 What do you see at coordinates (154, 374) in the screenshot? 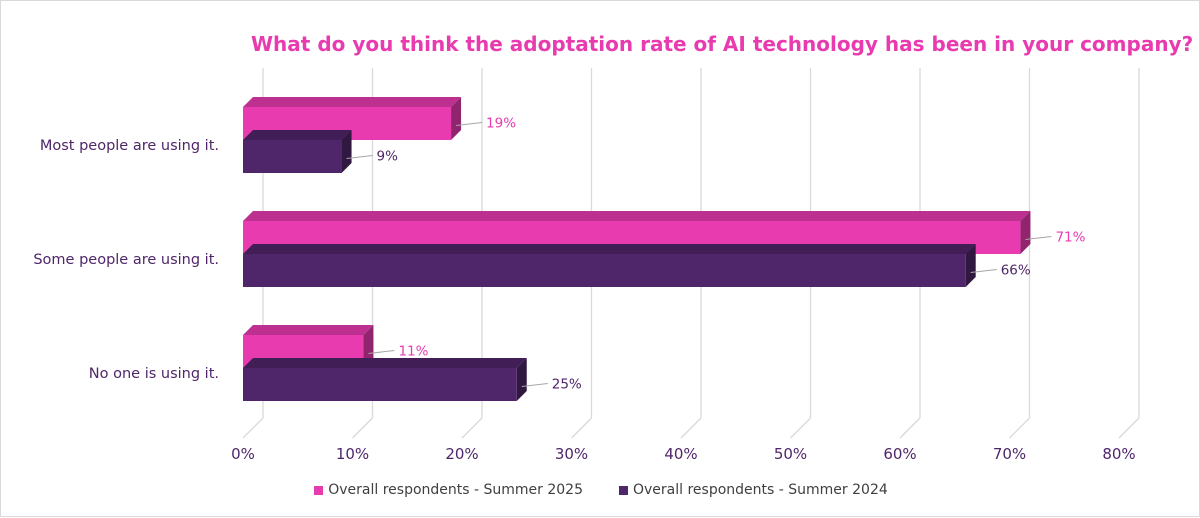
I see `category-label: No one is using it.` at bounding box center [154, 374].